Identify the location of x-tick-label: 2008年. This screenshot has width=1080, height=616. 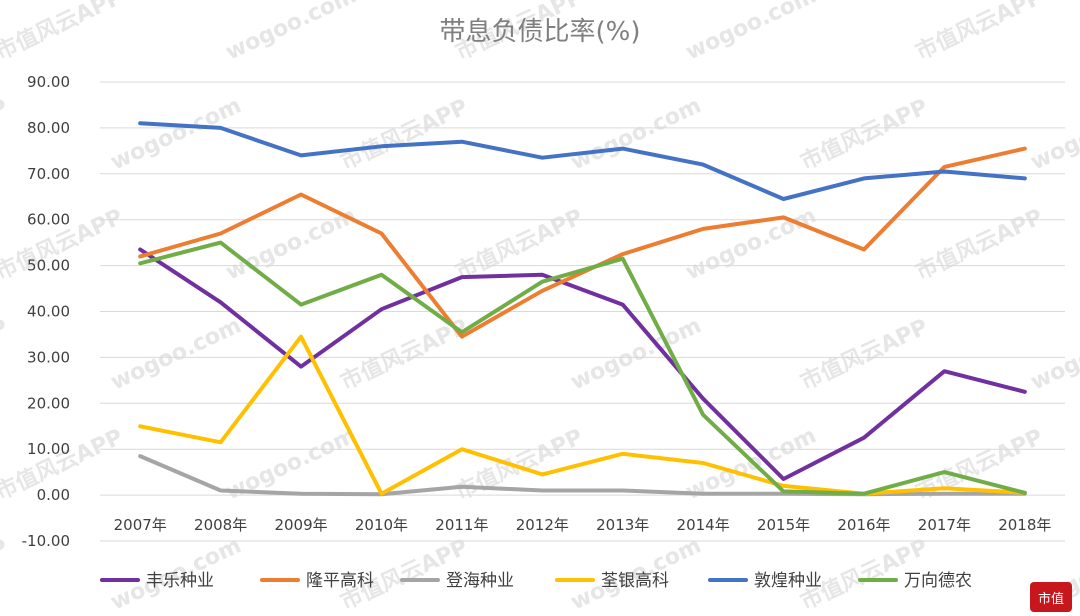
(220, 525).